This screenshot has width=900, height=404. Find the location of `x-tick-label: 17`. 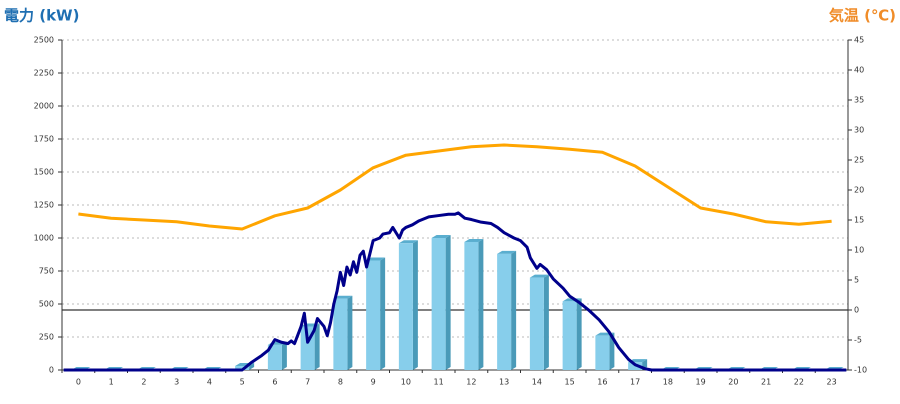

x-tick-label: 17 is located at coordinates (635, 382).